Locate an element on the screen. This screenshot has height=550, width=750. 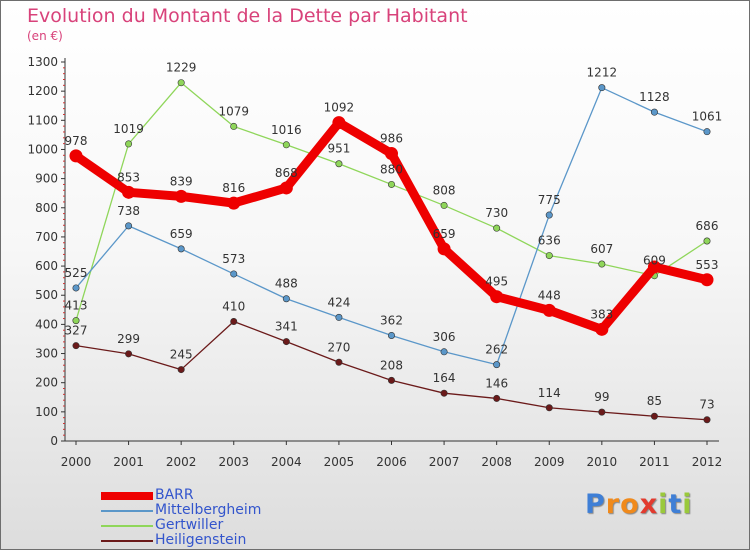
data-label-gertwiller: 413 is located at coordinates (76, 306).